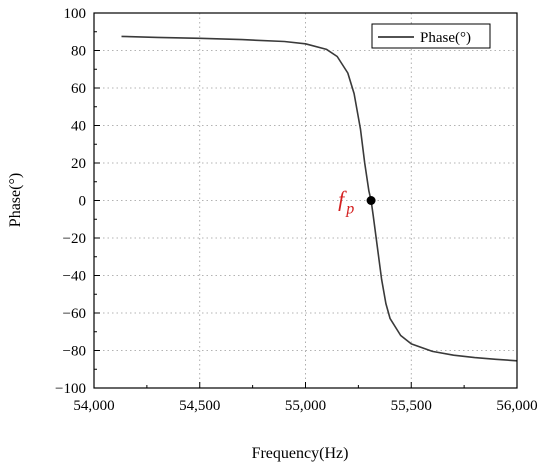  Describe the element at coordinates (349, 209) in the screenshot. I see `fp-subscript: p` at that location.